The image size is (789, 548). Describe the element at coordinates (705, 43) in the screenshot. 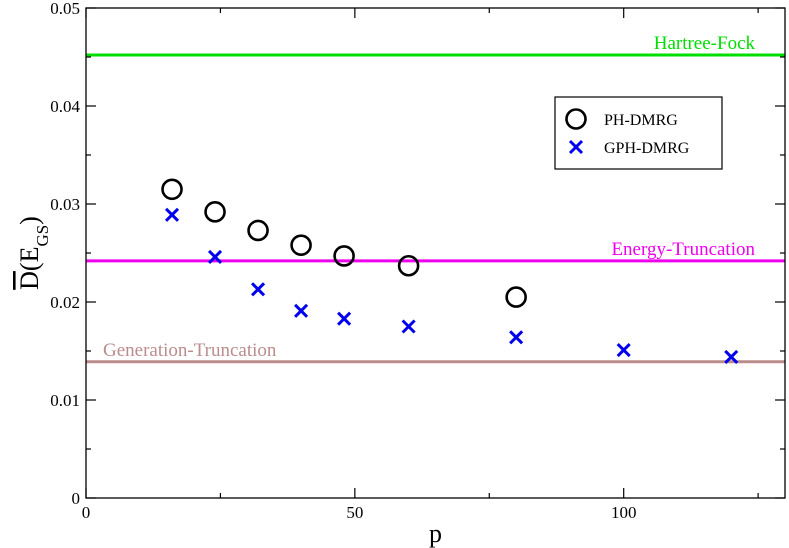

I see `reference-line-label-1: Hartree-Fock` at that location.